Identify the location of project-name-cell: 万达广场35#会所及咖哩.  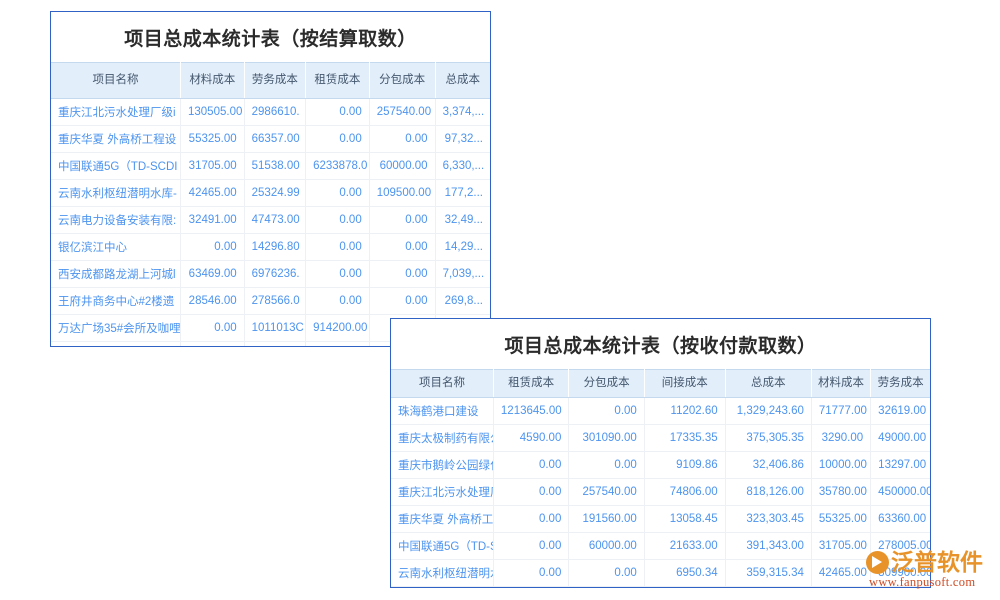
(116, 328).